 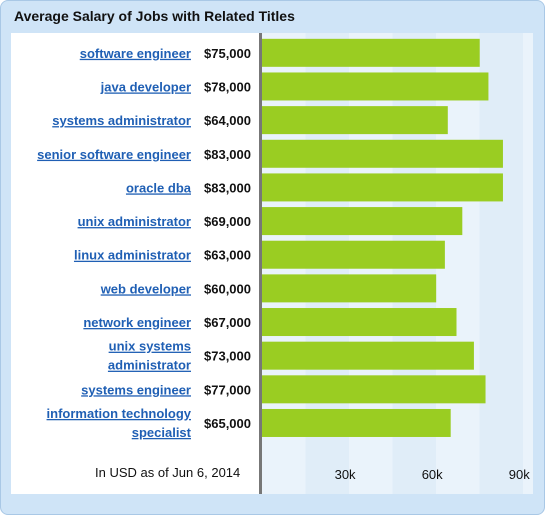 What do you see at coordinates (121, 120) in the screenshot?
I see `job-title-link: systems administrator` at bounding box center [121, 120].